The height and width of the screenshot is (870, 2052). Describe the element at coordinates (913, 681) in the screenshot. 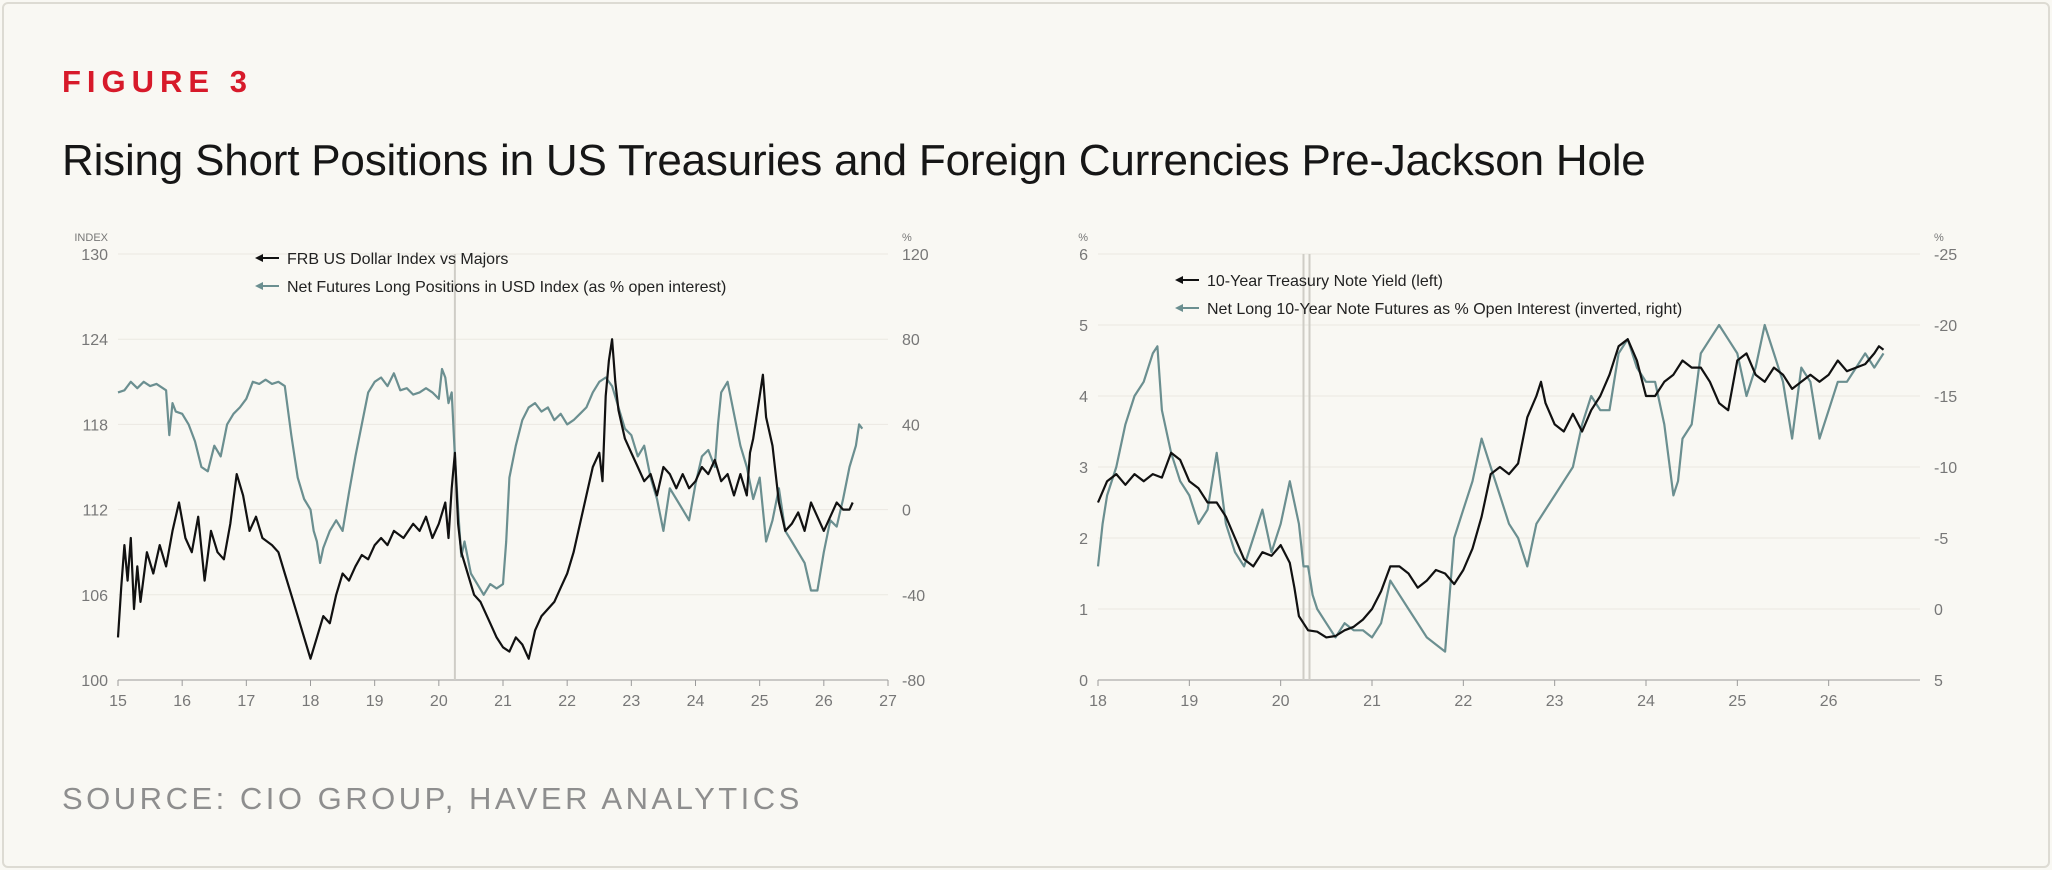

I see `y-right-tick-label: -80` at that location.